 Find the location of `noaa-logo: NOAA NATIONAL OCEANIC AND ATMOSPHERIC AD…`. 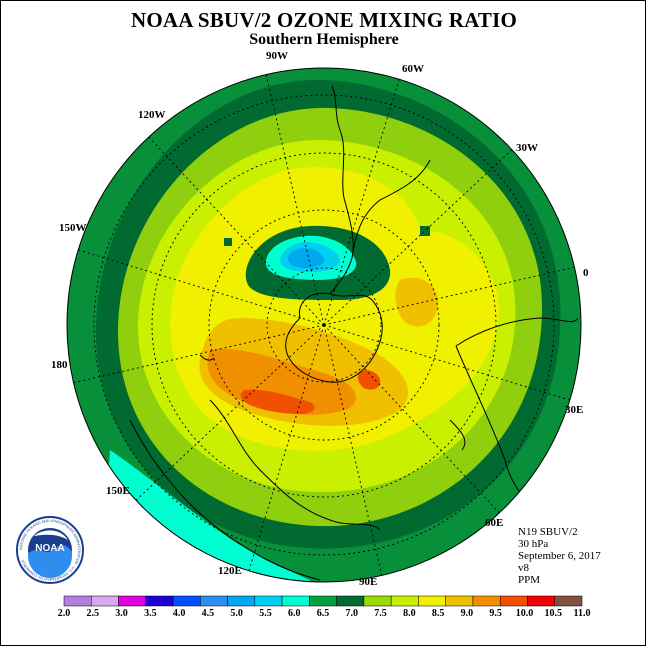

noaa-logo: NOAA NATIONAL OCEANIC AND ATMOSPHERIC AD… is located at coordinates (50, 550).